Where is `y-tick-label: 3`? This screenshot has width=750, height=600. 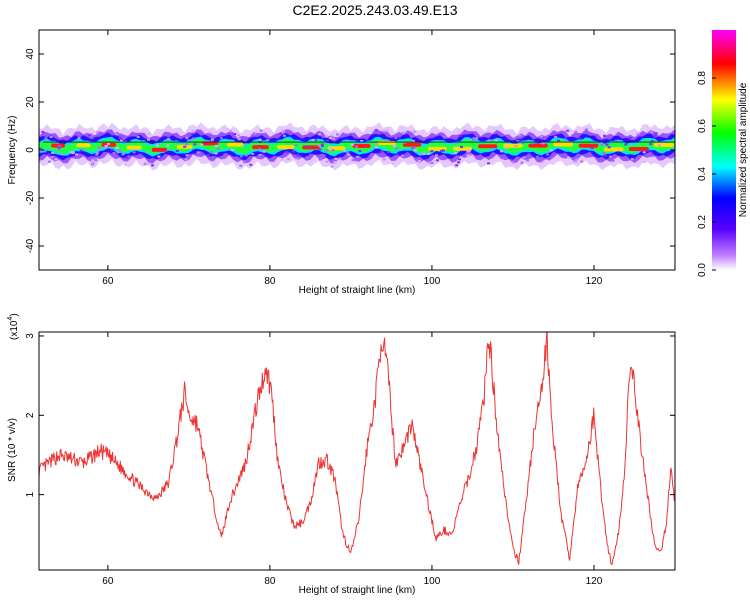
y-tick-label: 3 is located at coordinates (30, 336).